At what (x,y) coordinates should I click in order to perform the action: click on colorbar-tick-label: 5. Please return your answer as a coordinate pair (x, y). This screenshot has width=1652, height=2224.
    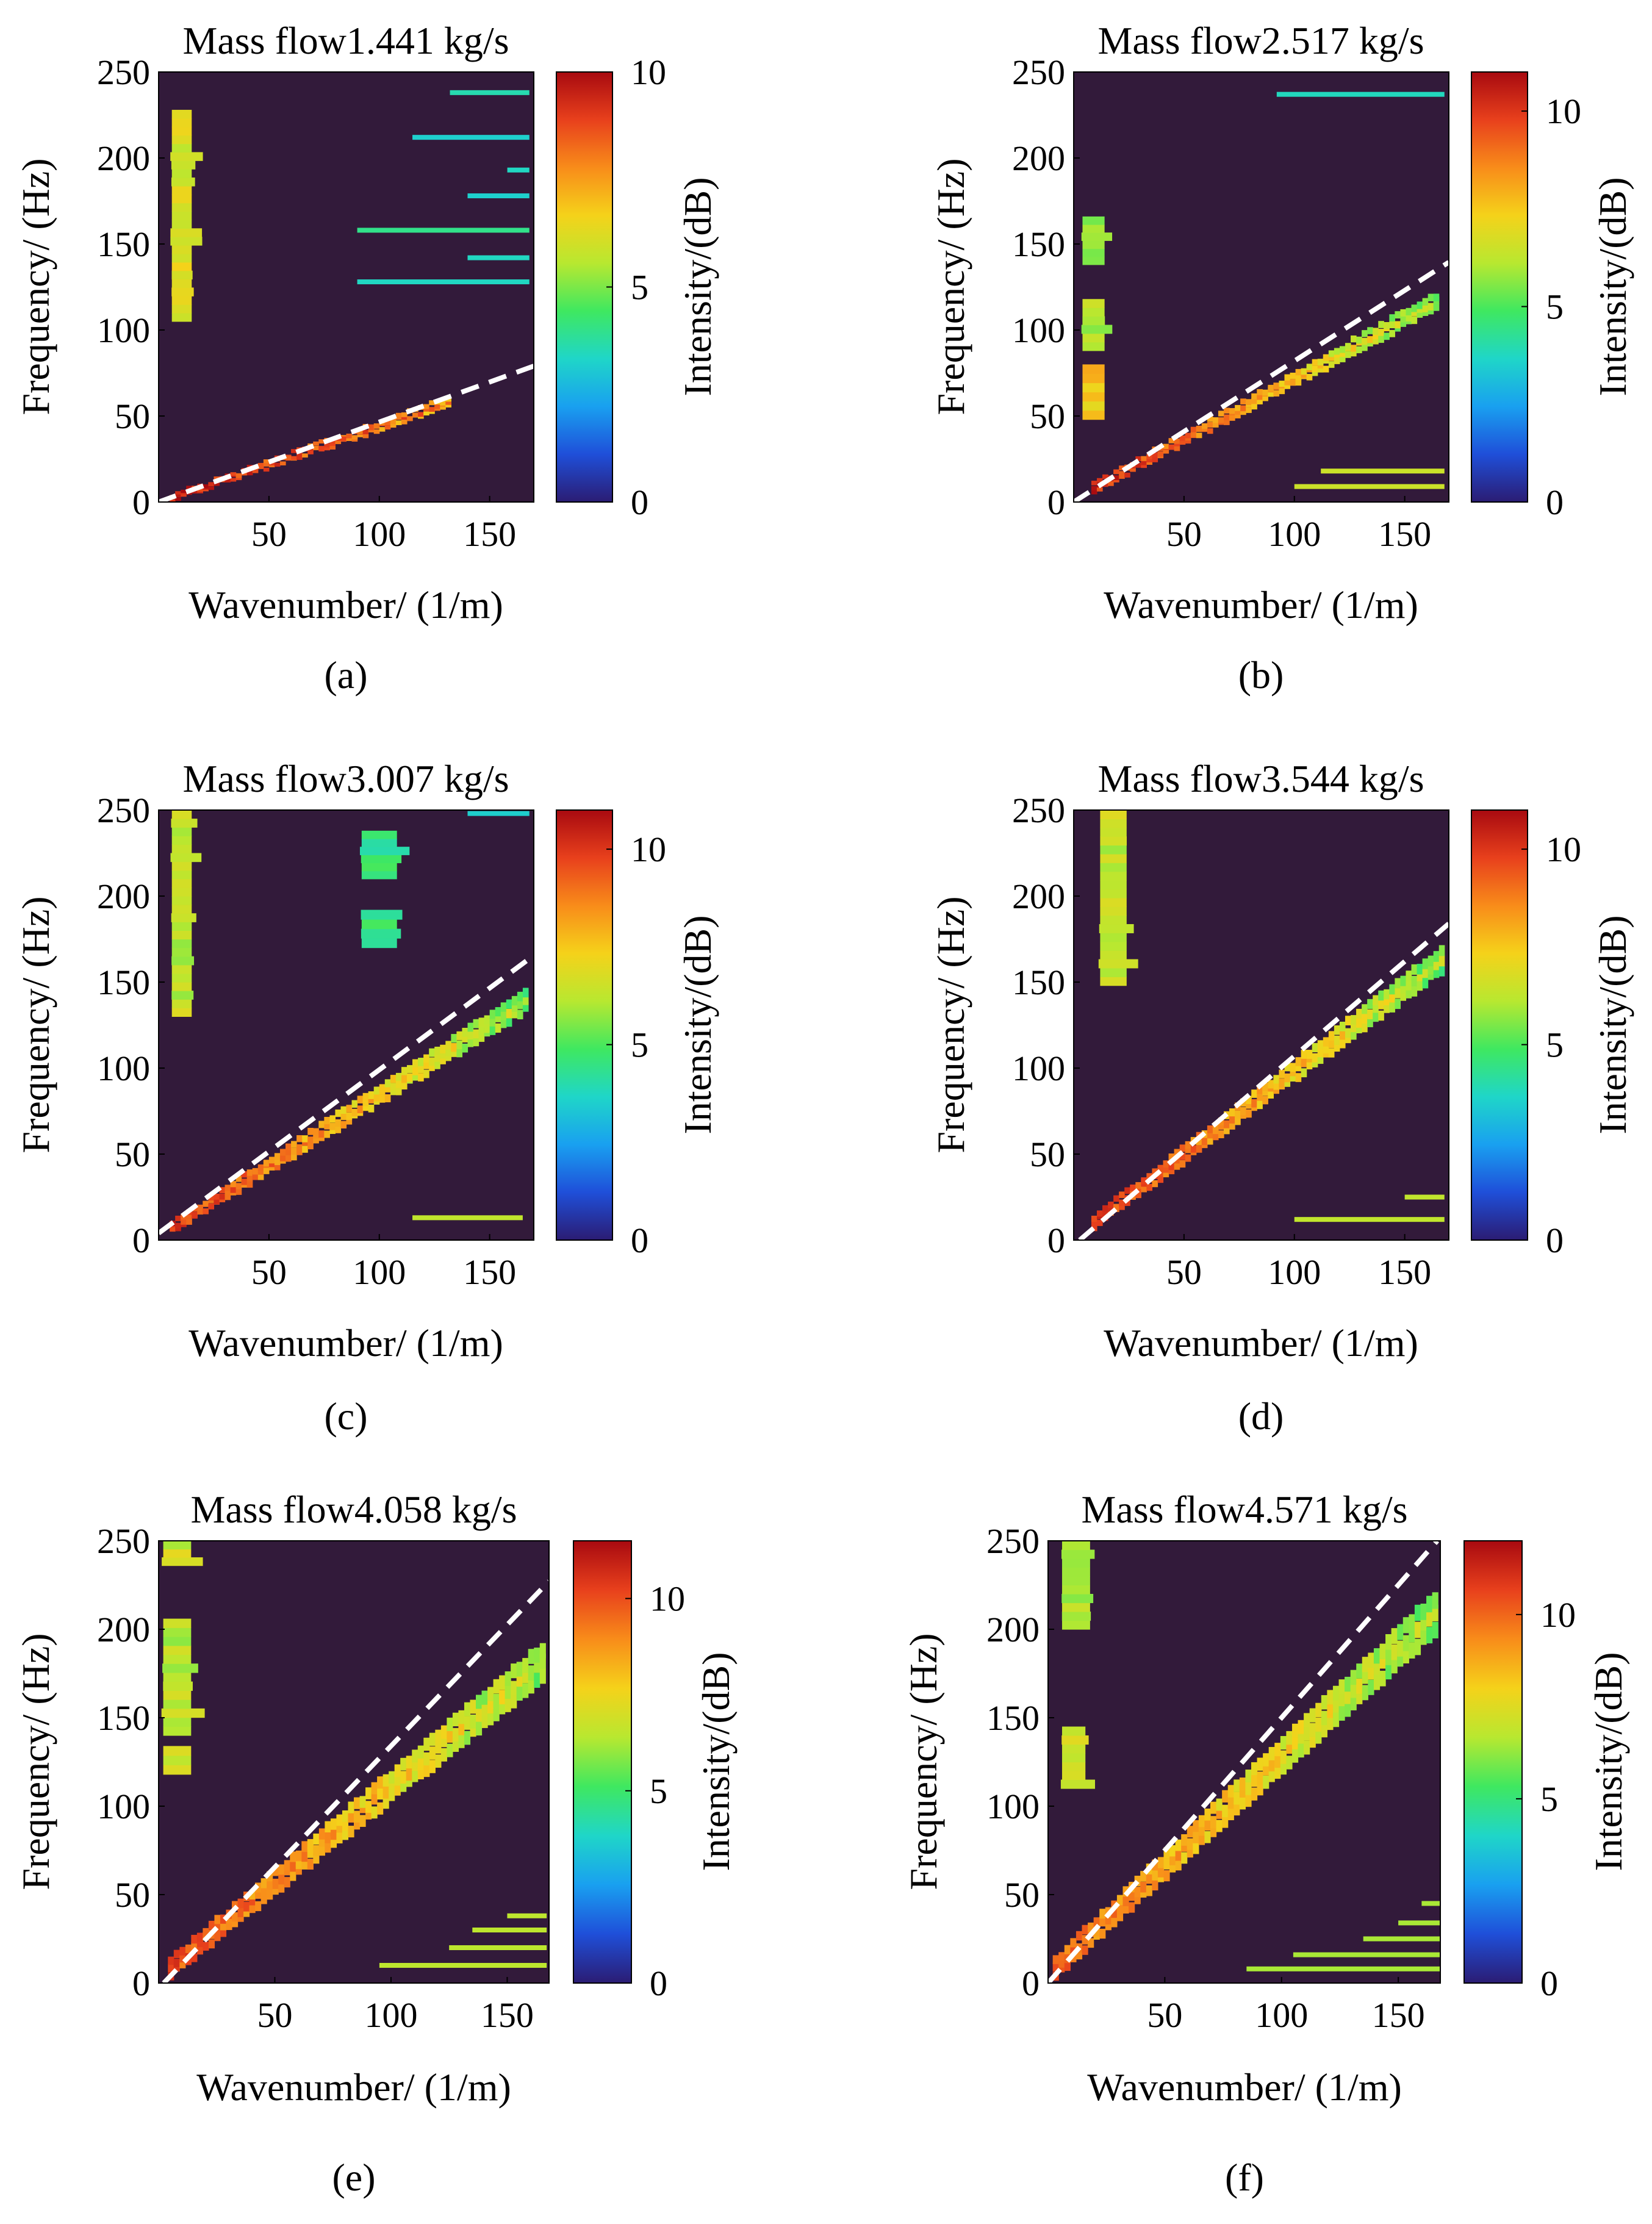
    Looking at the image, I should click on (658, 1791).